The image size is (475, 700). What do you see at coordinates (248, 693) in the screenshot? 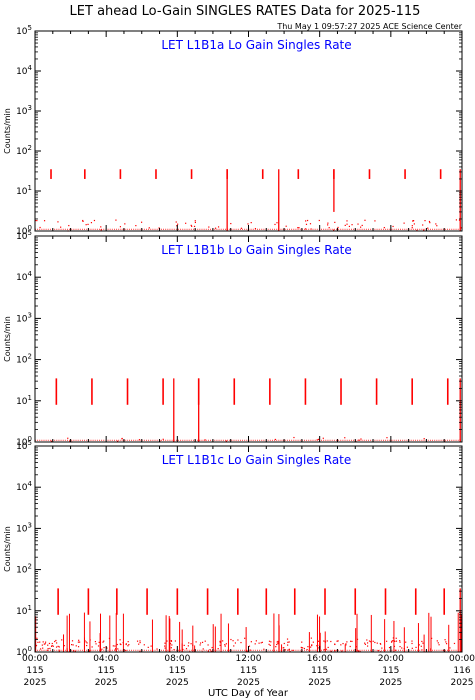
I see `x-axis-label: UTC Day of Year` at bounding box center [248, 693].